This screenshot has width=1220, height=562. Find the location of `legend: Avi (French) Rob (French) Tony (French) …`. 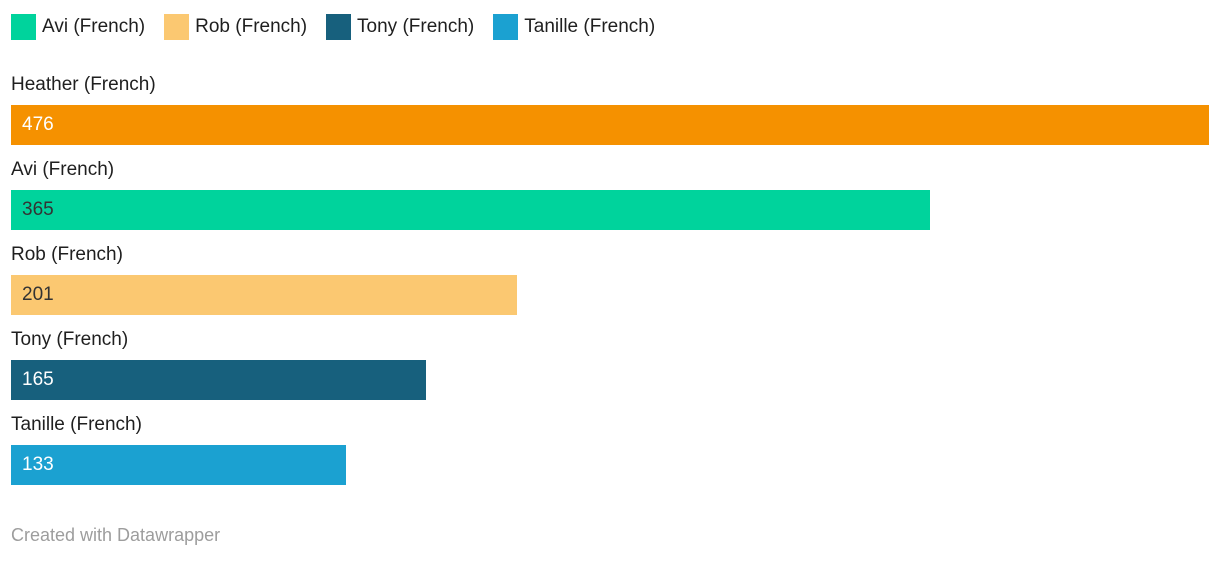

legend: Avi (French) Rob (French) Tony (French) … is located at coordinates (610, 20).